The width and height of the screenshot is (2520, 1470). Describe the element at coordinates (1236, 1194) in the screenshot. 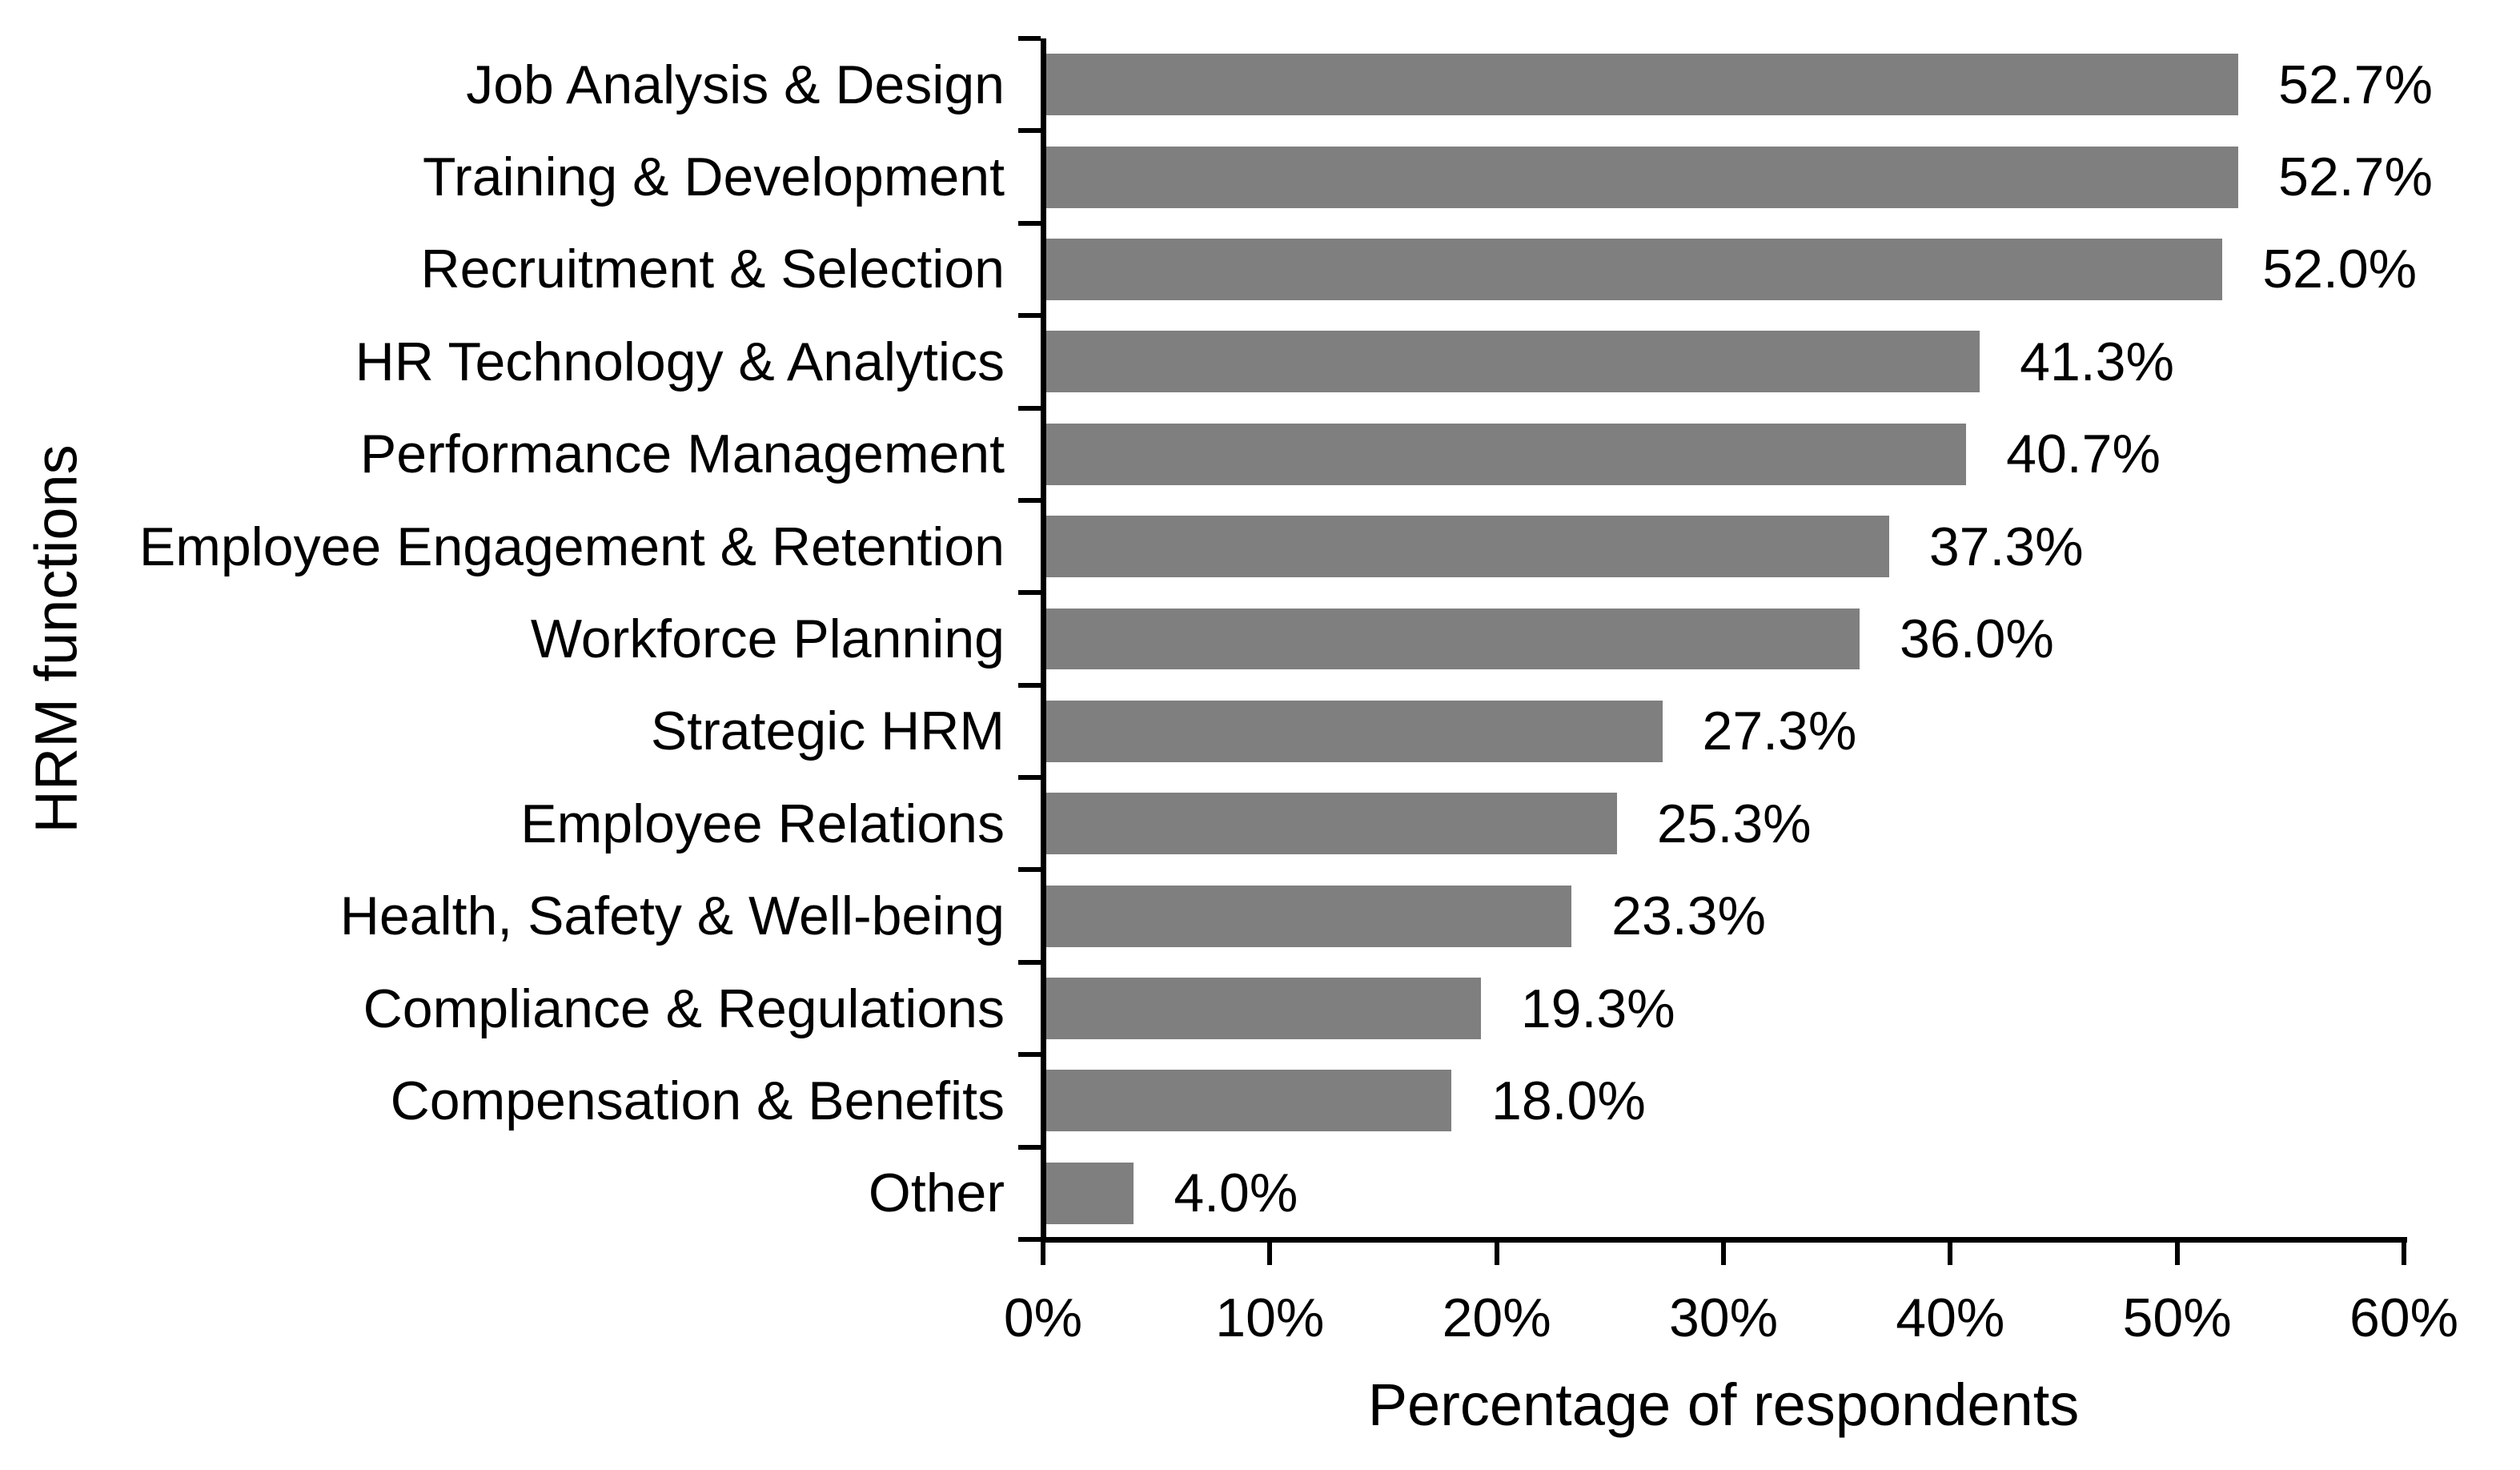

I see `value-label: 4.0%` at that location.